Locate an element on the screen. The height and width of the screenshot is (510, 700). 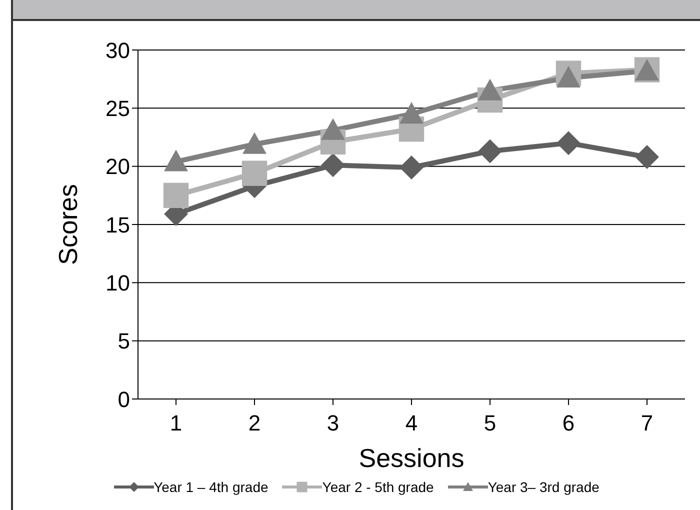
y-tick-label: 5 is located at coordinates (124, 341).